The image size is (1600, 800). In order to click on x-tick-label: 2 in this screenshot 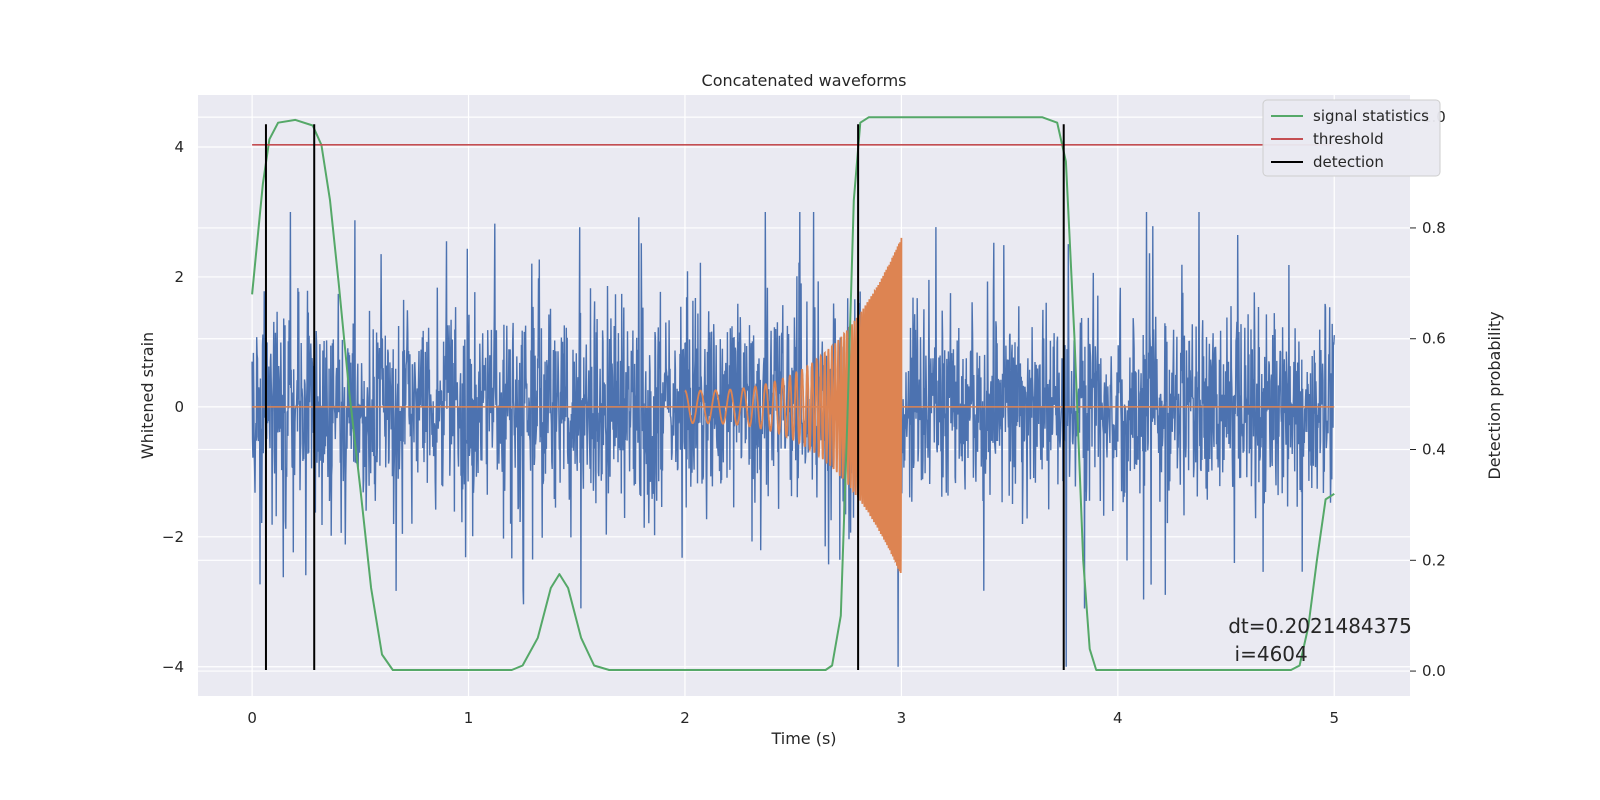, I will do `click(685, 718)`.